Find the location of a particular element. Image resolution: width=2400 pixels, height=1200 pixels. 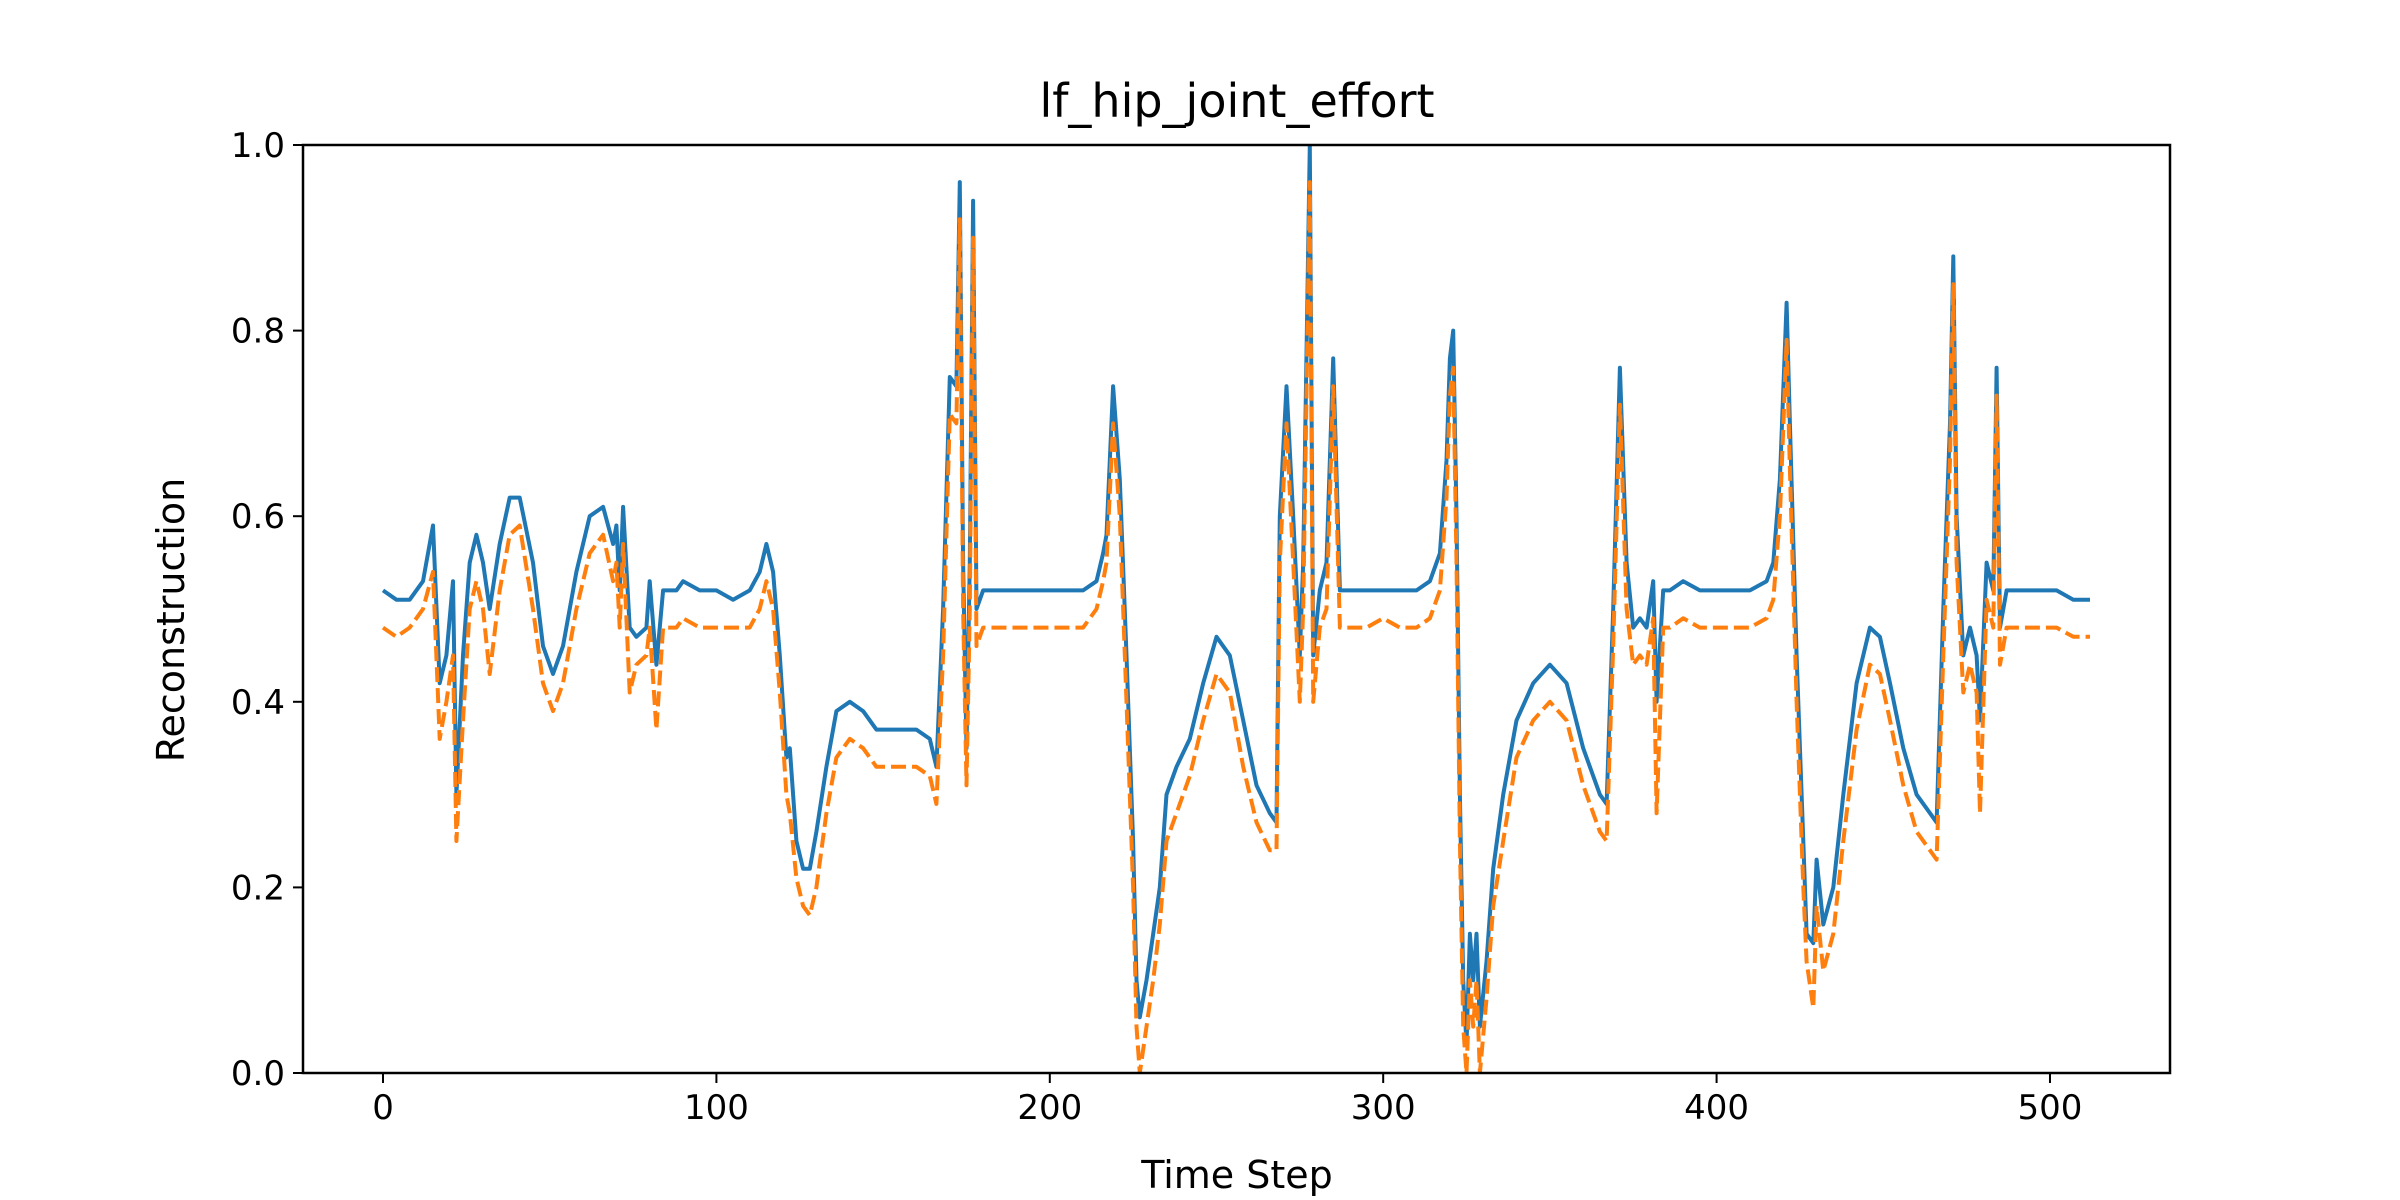

y-tick-label: 0.8 is located at coordinates (258, 332).